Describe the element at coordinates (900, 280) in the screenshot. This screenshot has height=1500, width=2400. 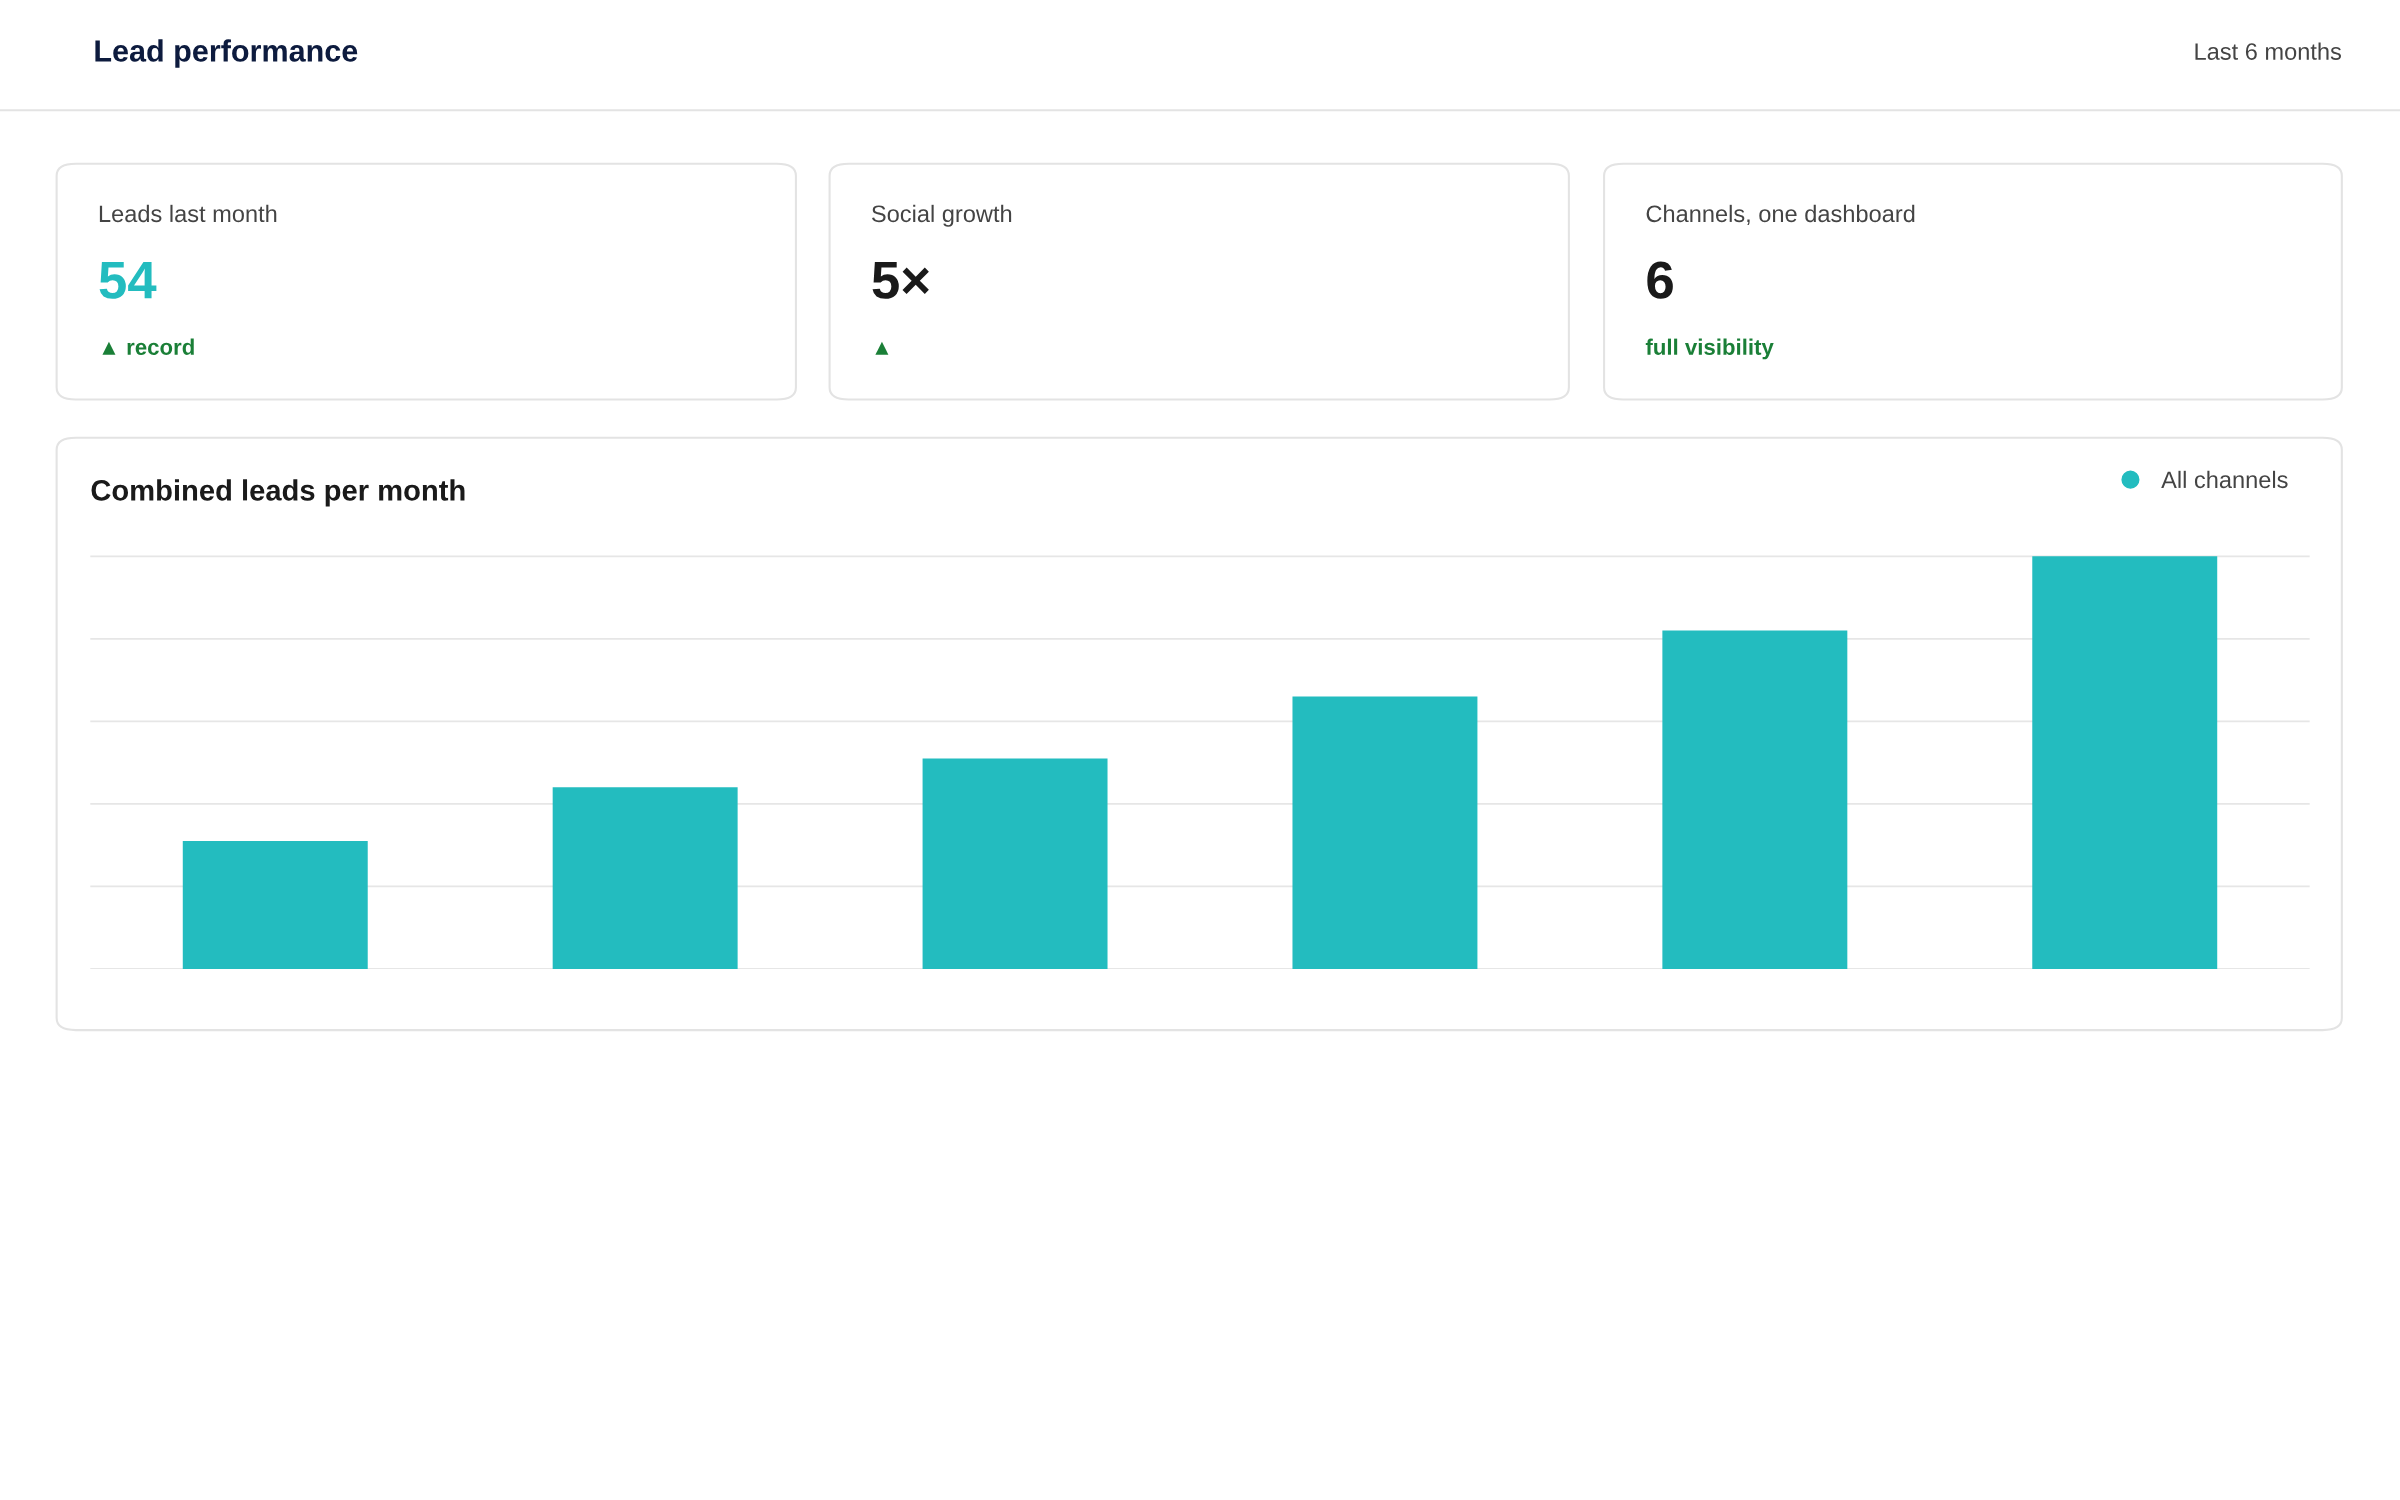
I see `text: 5×` at that location.